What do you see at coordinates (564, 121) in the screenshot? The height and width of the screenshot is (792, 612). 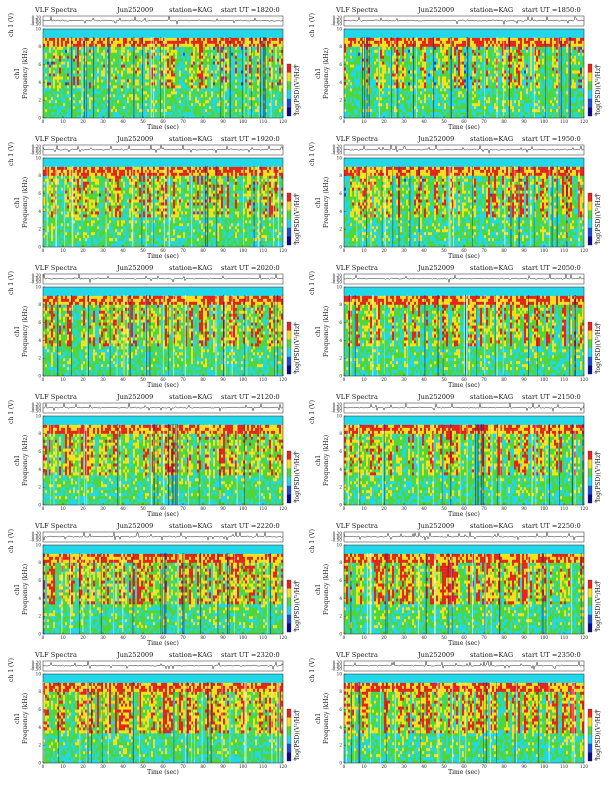 I see `time-tick-label: 110` at bounding box center [564, 121].